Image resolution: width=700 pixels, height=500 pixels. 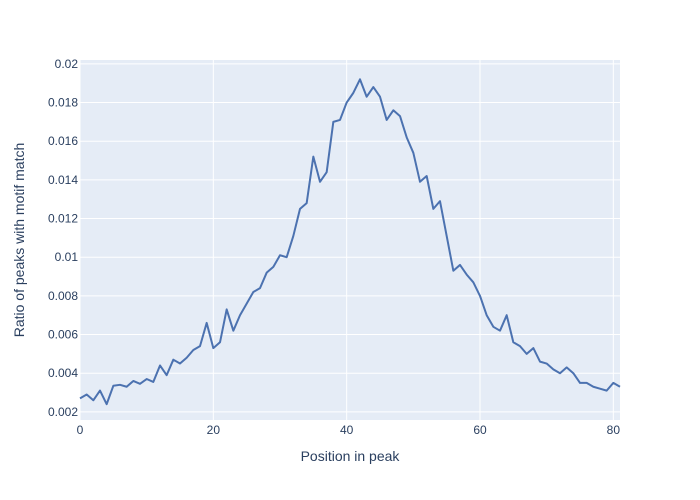 What do you see at coordinates (214, 430) in the screenshot?
I see `x-tick-label: 20` at bounding box center [214, 430].